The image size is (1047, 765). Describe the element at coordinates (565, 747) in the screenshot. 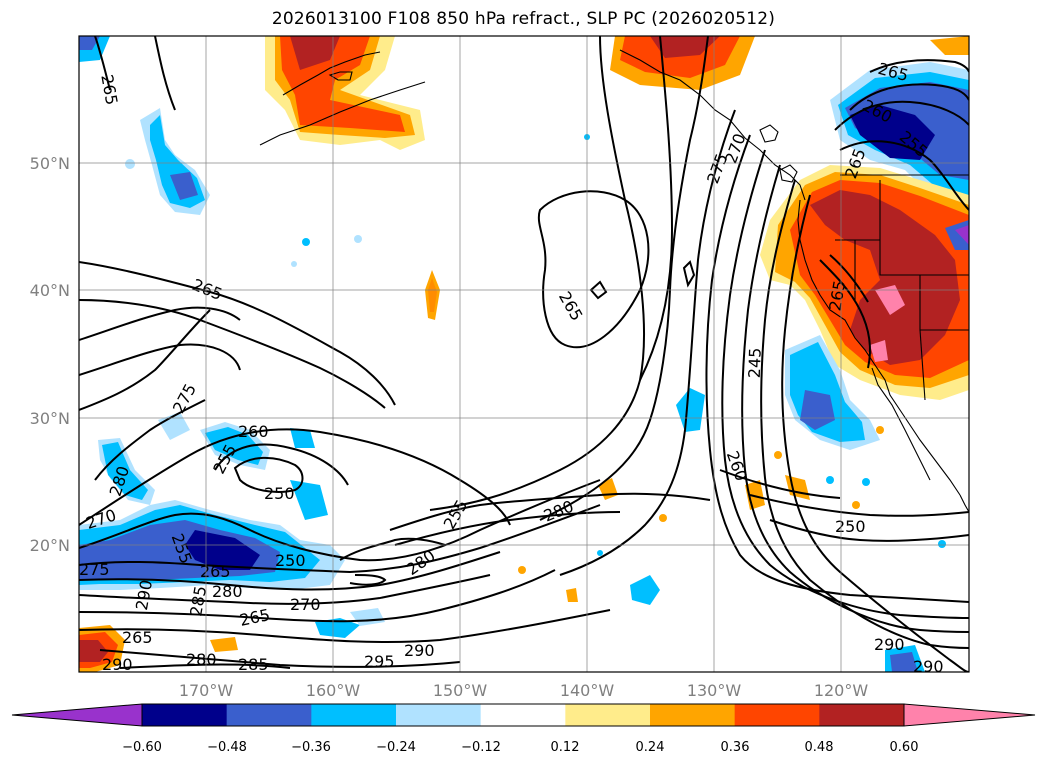

I see `colorbar-tick: 0.12` at that location.